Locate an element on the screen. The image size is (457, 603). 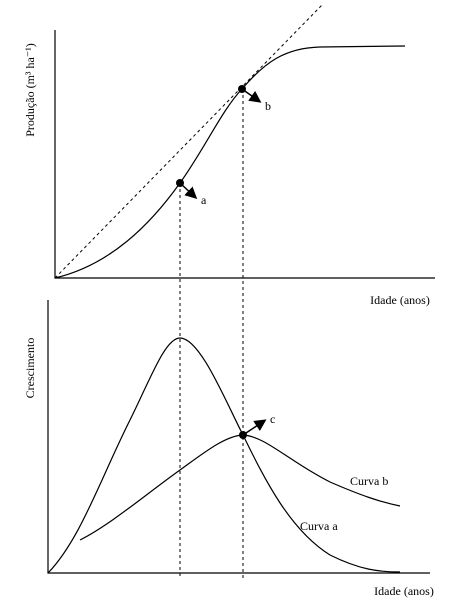
arrow-a is located at coordinates (188, 191).